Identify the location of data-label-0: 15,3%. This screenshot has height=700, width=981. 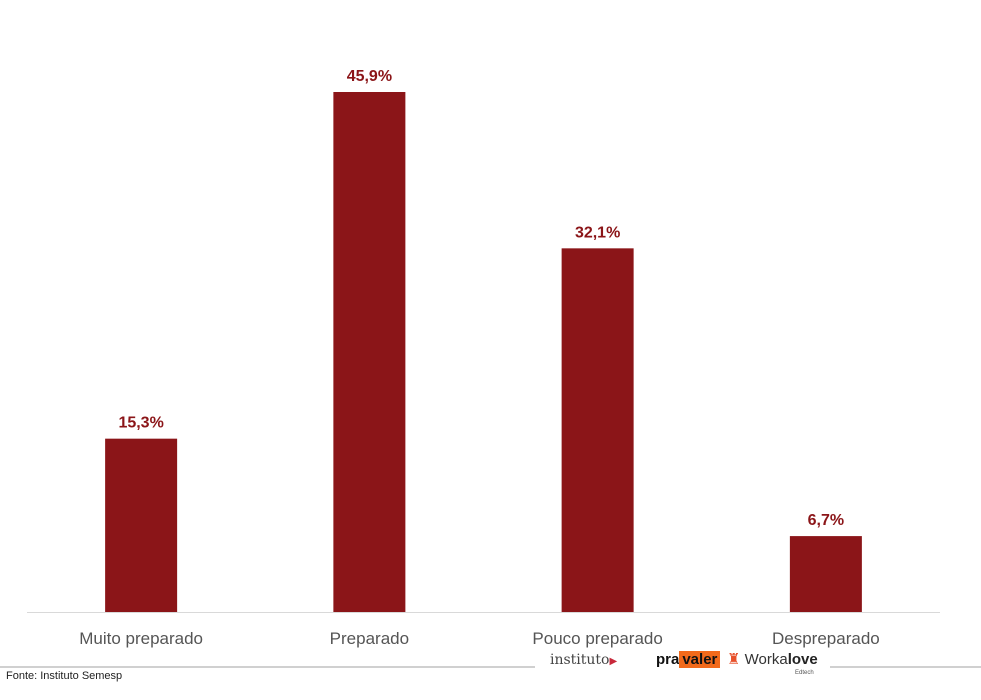
(140, 423).